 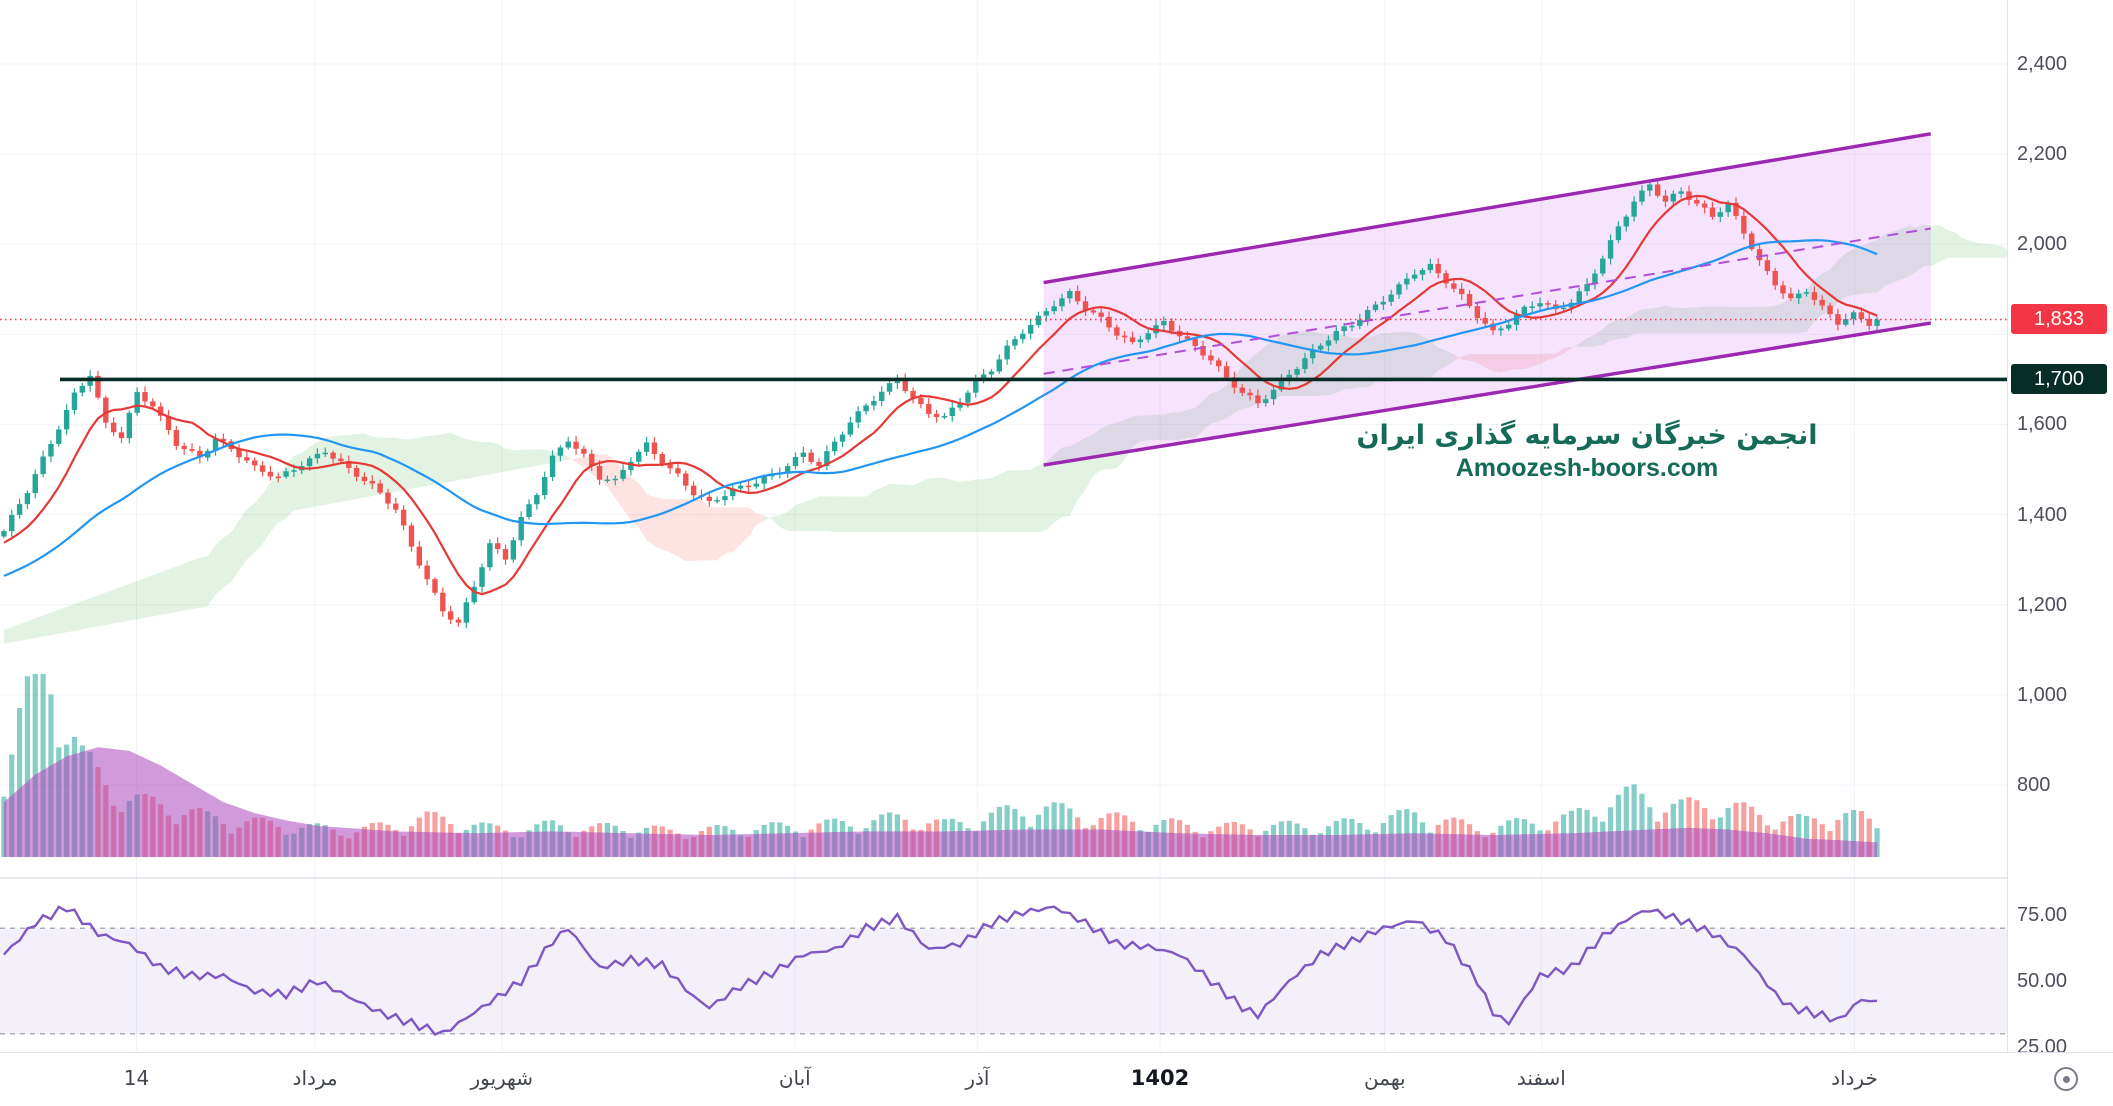 What do you see at coordinates (2066, 1079) in the screenshot?
I see `scroll-to-realtime-icon` at bounding box center [2066, 1079].